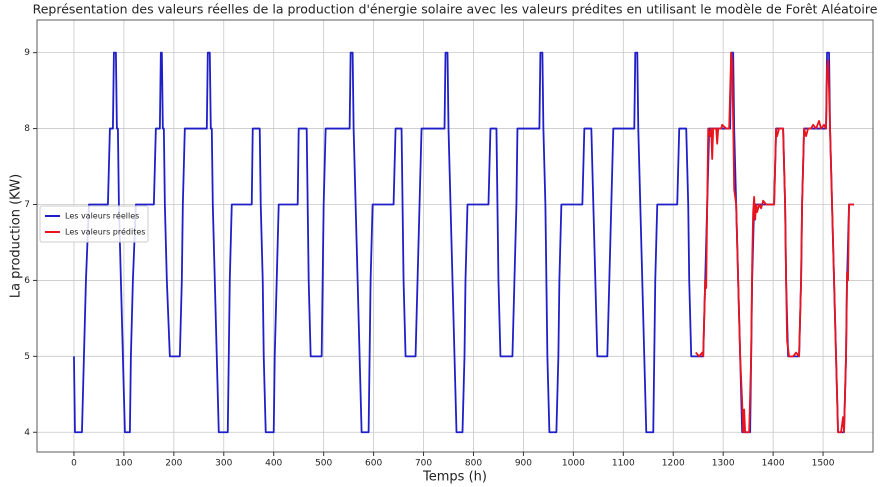 This screenshot has width=885, height=487. I want to click on x-tick-label: 800, so click(473, 464).